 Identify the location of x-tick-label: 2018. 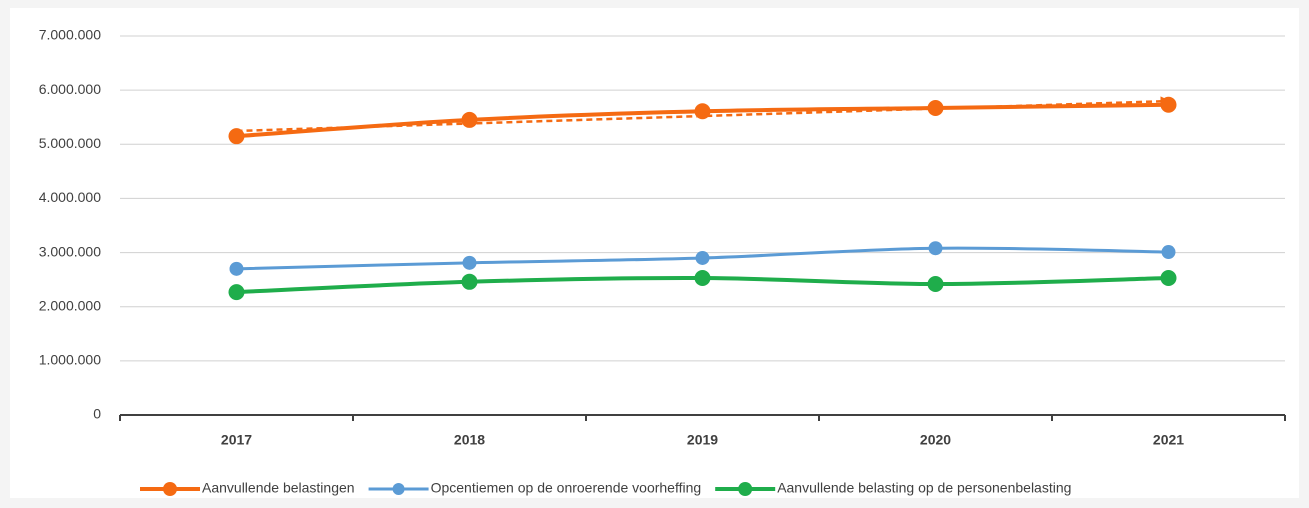
(469, 440).